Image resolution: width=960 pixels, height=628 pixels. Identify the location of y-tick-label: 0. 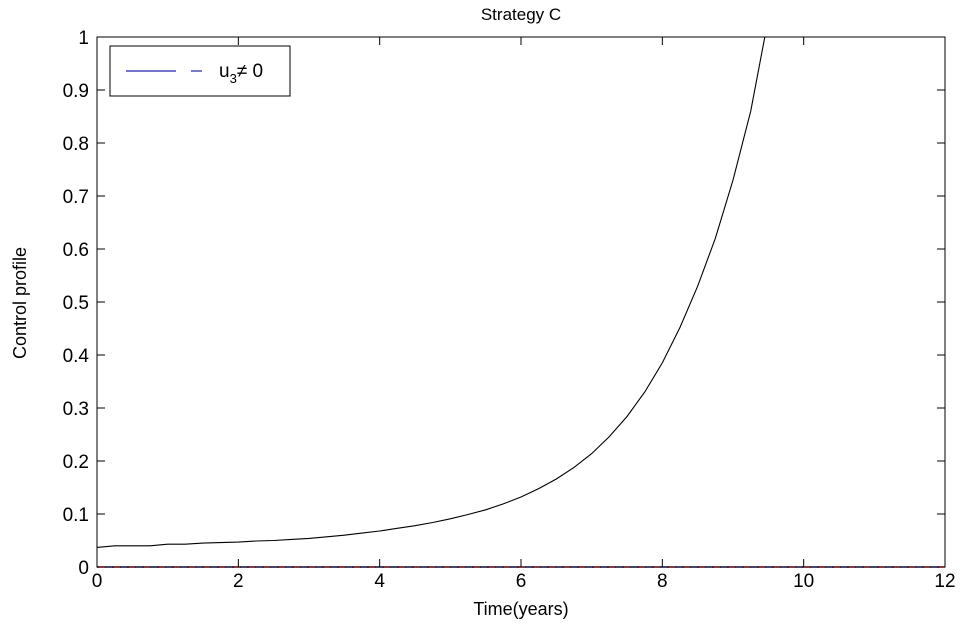
(83, 568).